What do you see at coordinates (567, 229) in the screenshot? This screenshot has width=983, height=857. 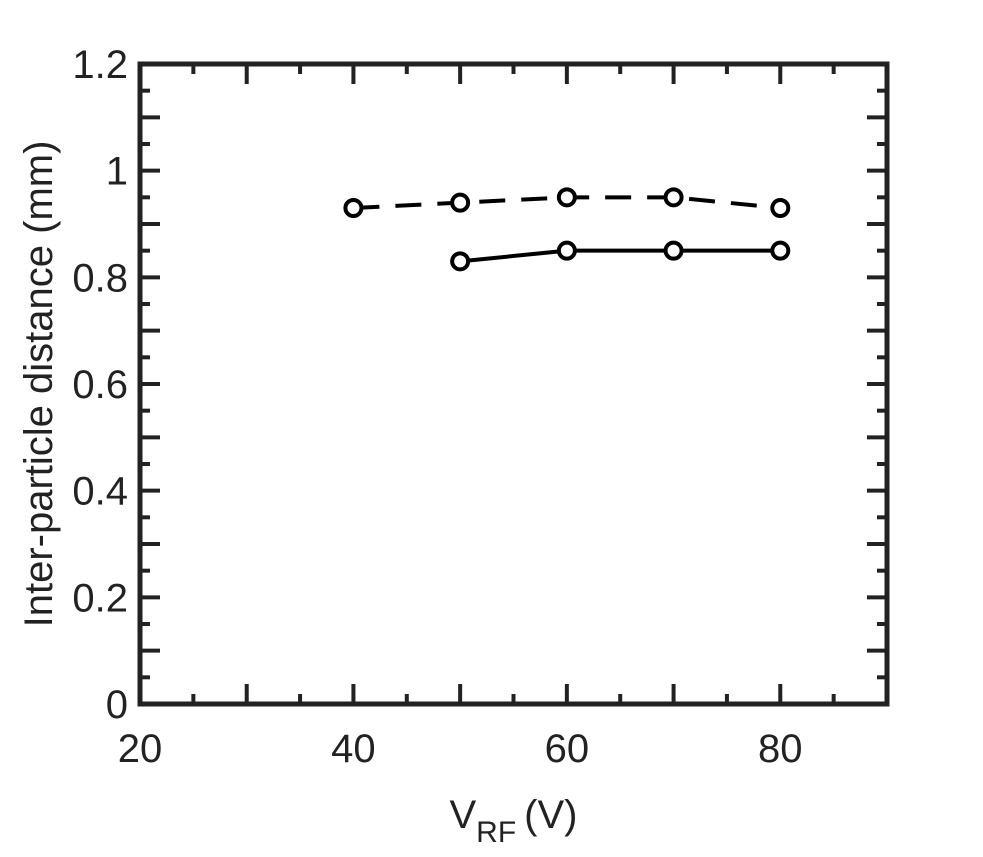 I see `series-group` at bounding box center [567, 229].